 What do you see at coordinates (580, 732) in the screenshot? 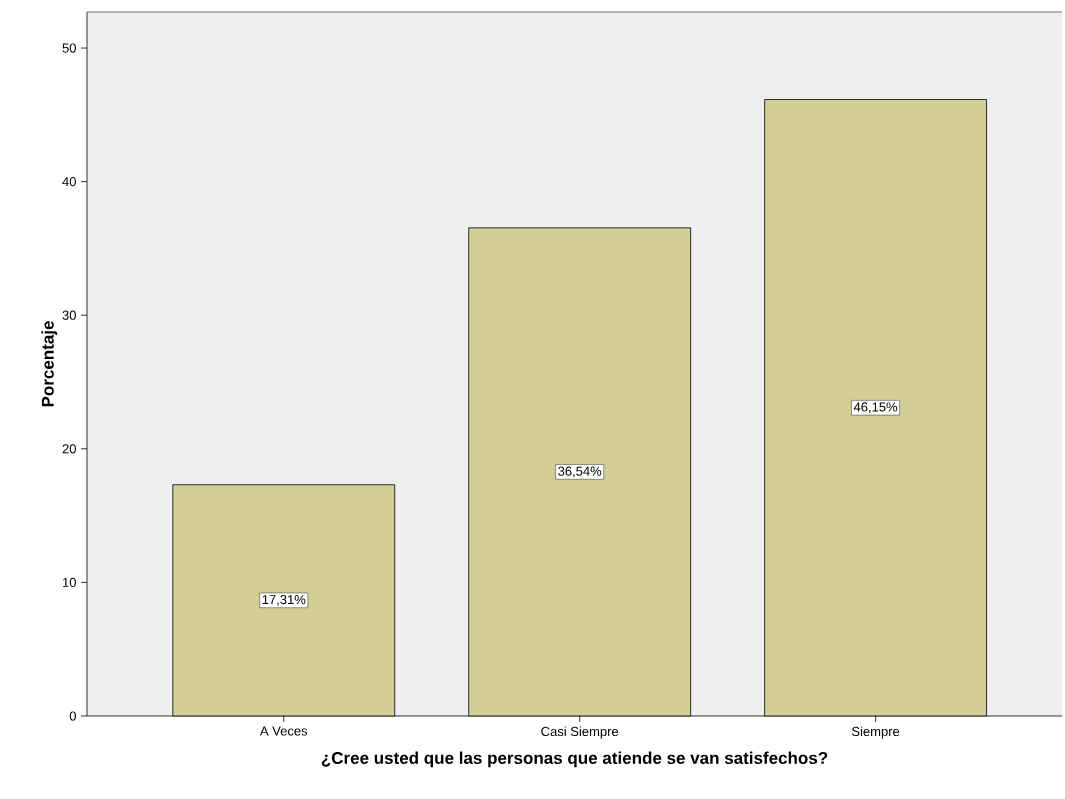
I see `x-tick-label: Casi Siempre` at bounding box center [580, 732].